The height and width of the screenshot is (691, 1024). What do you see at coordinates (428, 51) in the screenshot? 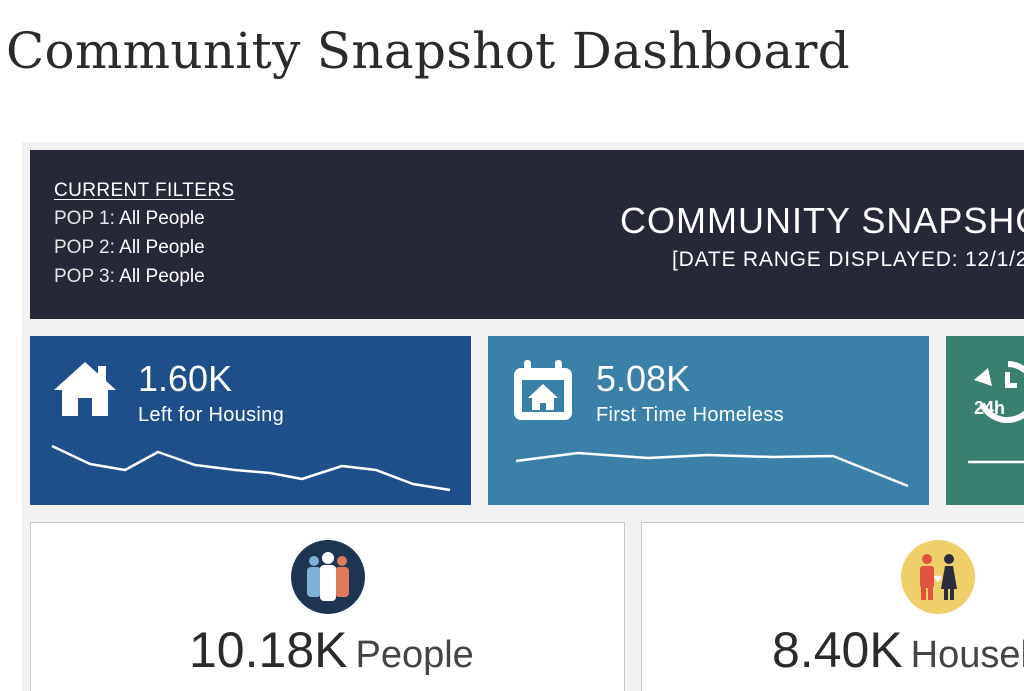
I see `page-title: Community Snapshot Dashboard` at bounding box center [428, 51].